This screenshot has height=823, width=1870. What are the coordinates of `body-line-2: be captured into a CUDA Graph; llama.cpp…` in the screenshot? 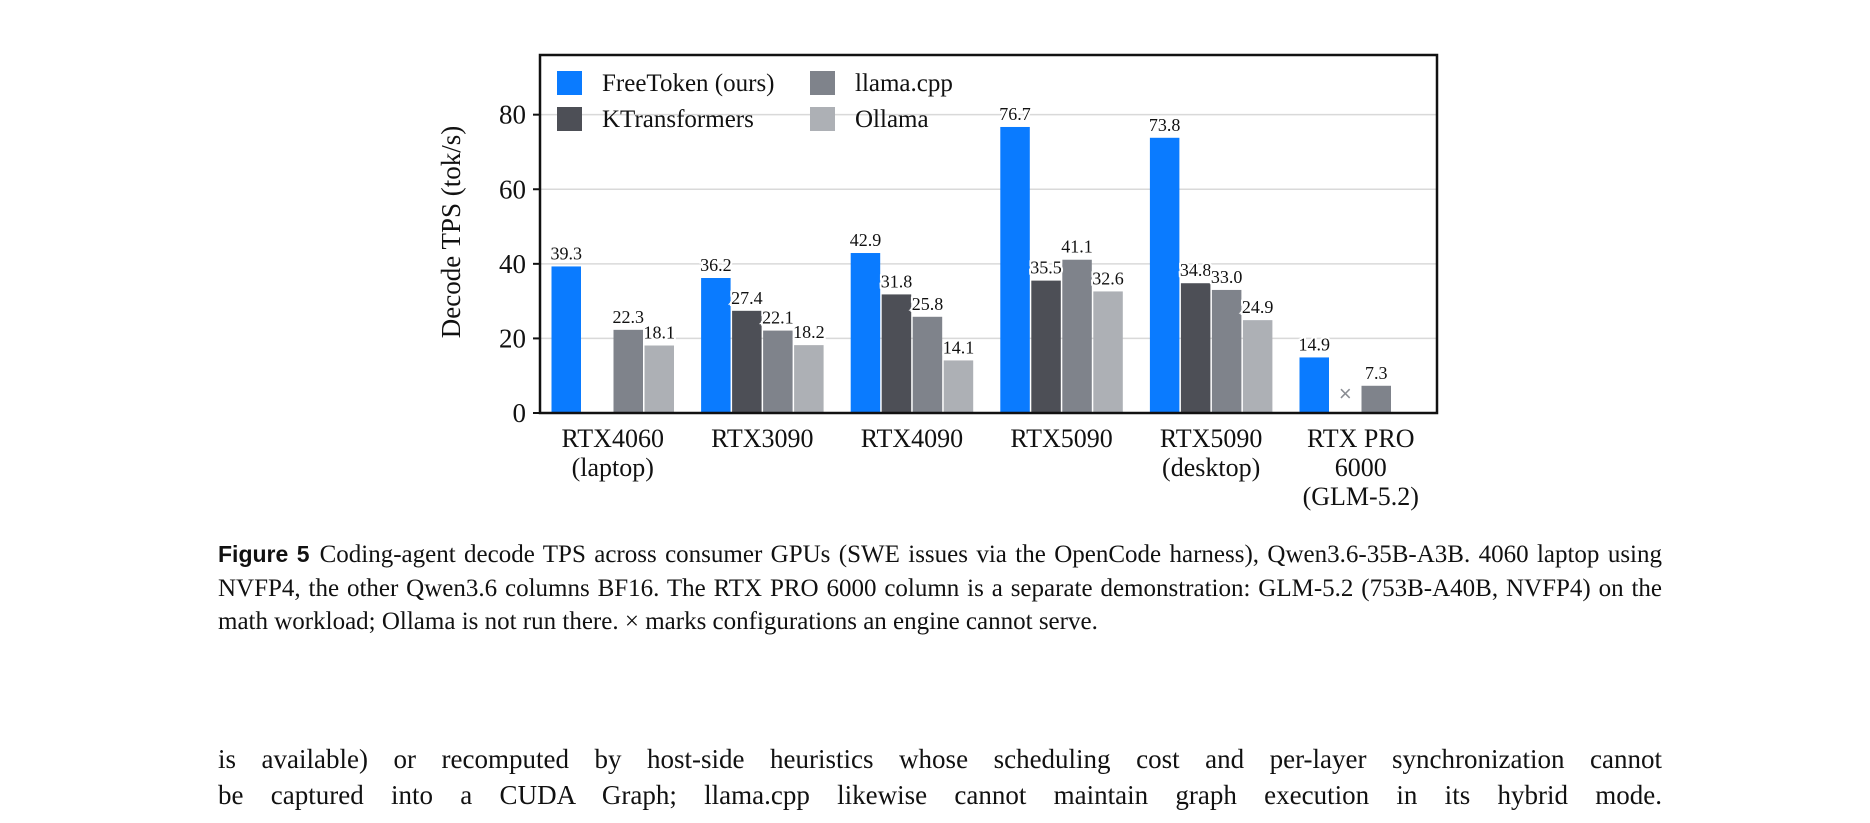 It's located at (940, 795).